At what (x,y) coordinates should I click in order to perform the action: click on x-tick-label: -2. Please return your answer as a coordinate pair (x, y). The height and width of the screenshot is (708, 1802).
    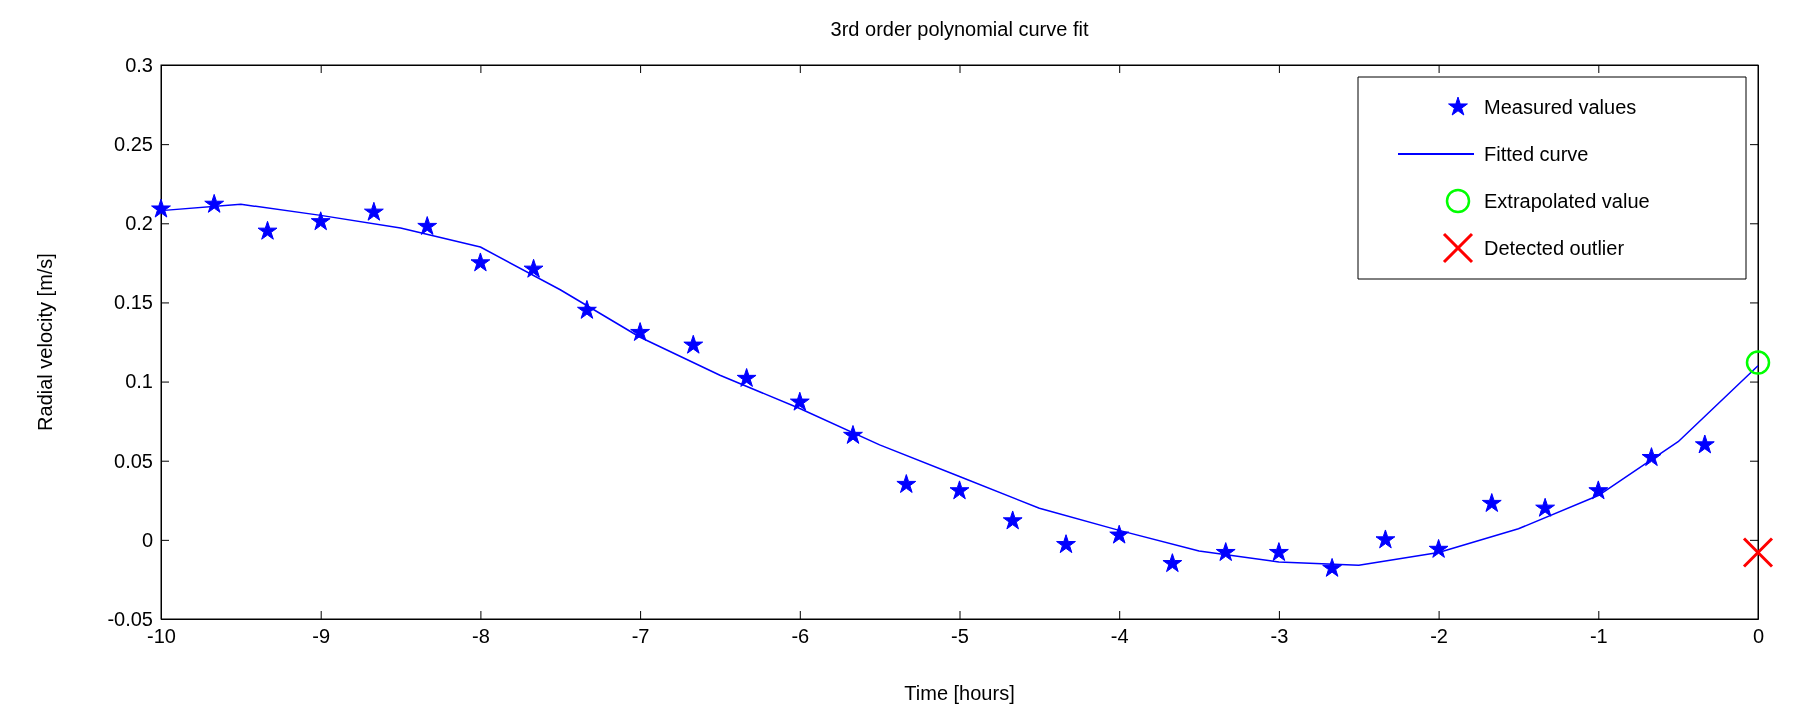
    Looking at the image, I should click on (1439, 636).